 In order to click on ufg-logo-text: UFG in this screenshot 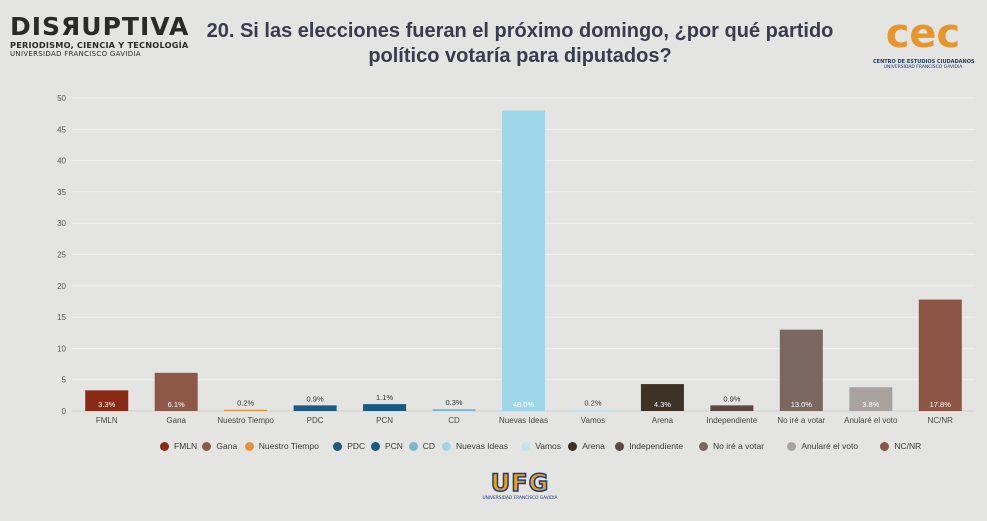, I will do `click(520, 483)`.